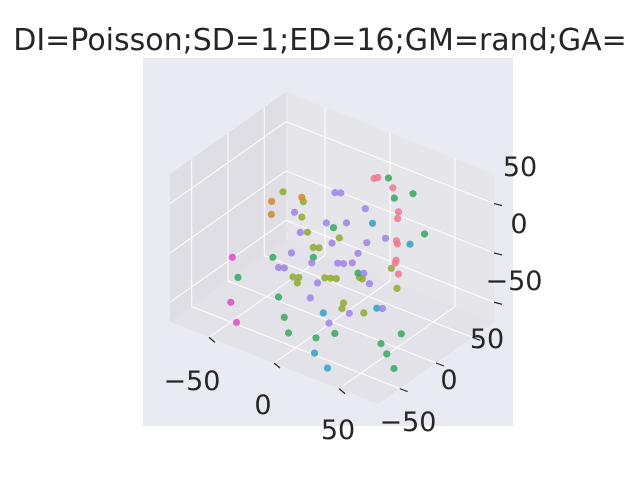  I want to click on y-tick-label-2: −50, so click(408, 422).